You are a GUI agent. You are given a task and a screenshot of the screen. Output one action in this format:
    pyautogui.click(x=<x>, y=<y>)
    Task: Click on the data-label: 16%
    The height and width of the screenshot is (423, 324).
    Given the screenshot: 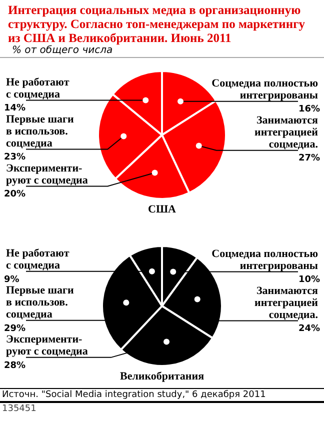 What is the action you would take?
    pyautogui.click(x=309, y=109)
    